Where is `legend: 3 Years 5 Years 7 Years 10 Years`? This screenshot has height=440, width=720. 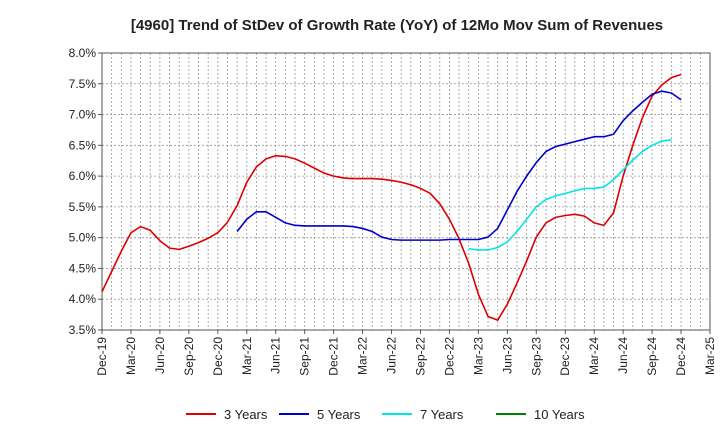 legend: 3 Years 5 Years 7 Years 10 Years is located at coordinates (385, 414).